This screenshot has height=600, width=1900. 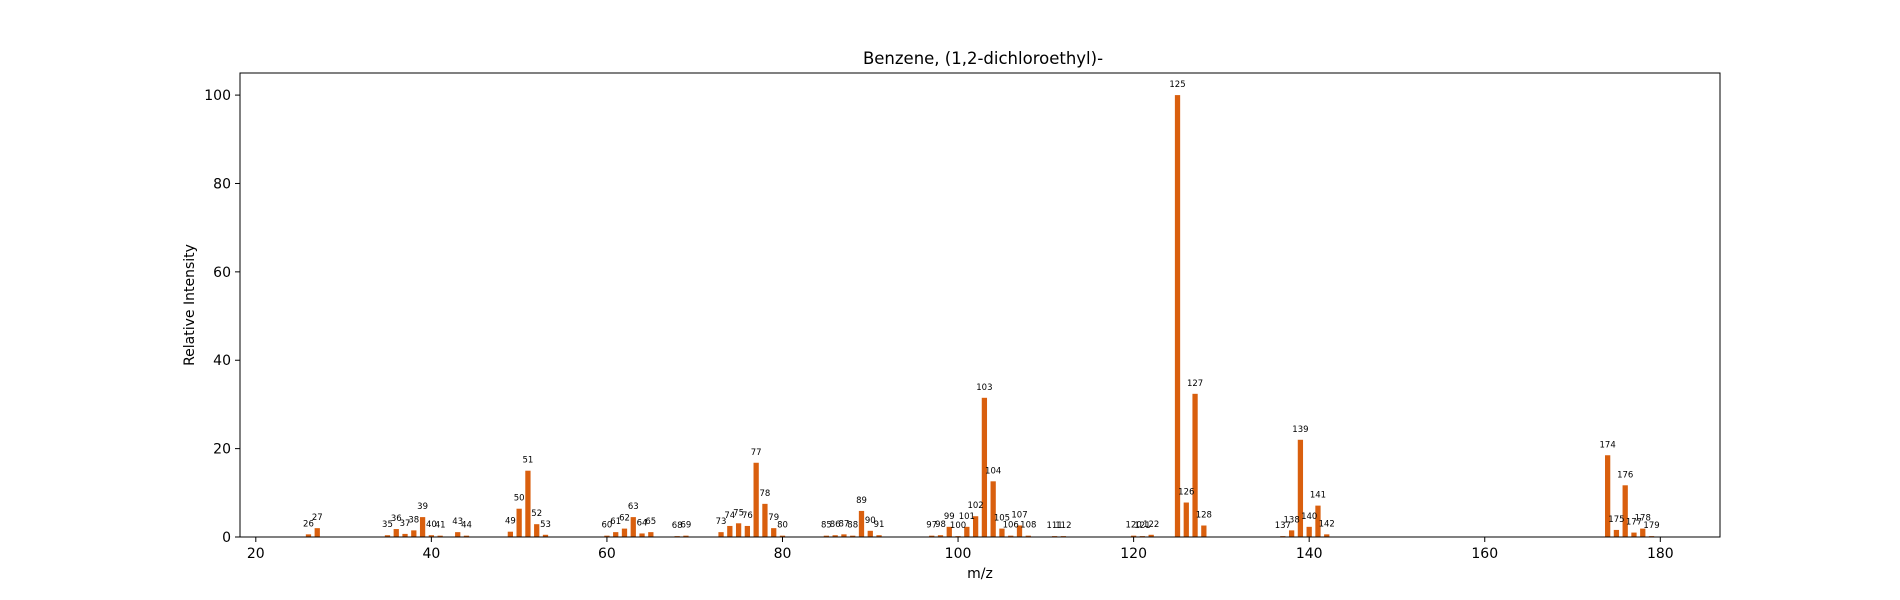 What do you see at coordinates (940, 525) in the screenshot?
I see `peak-label: 98` at bounding box center [940, 525].